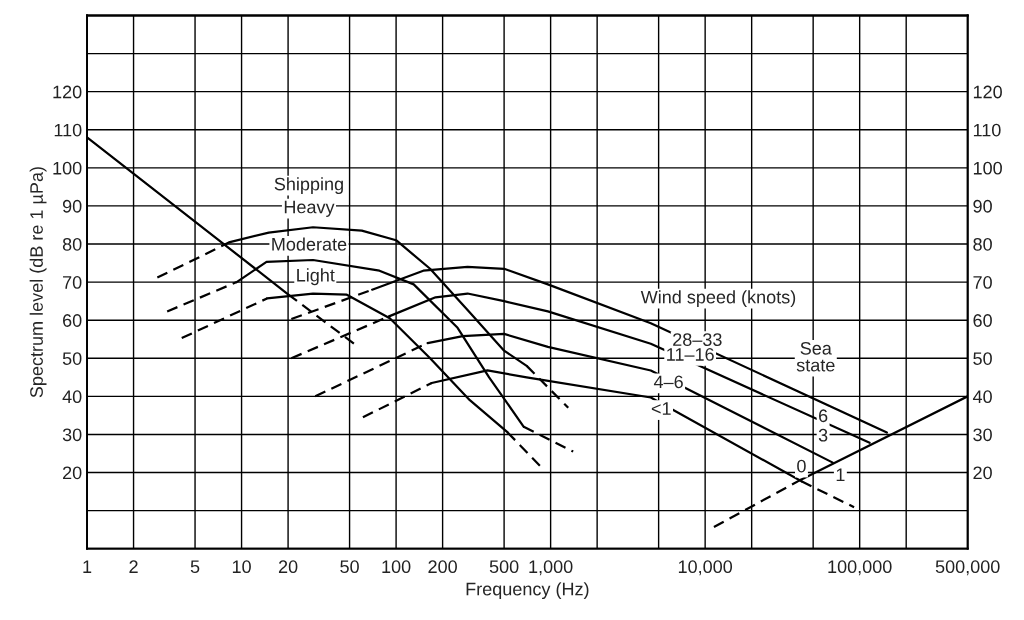  I want to click on annotation: Shipping, so click(308, 186).